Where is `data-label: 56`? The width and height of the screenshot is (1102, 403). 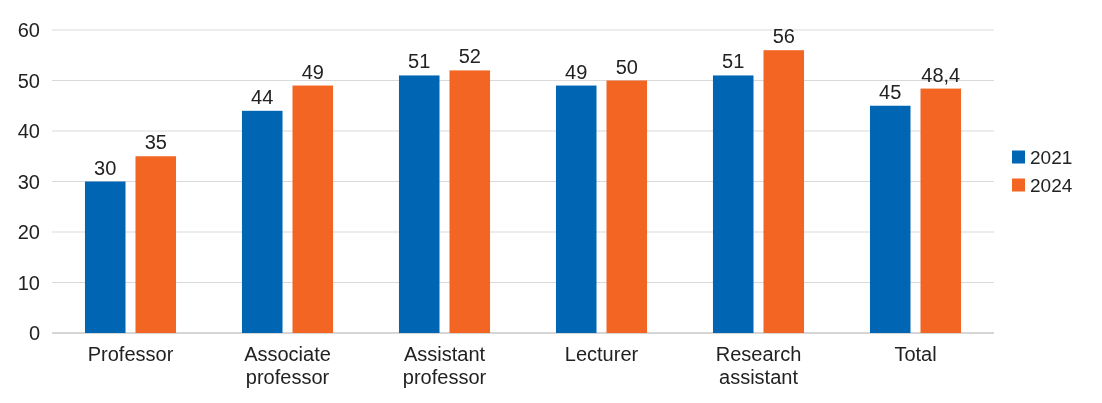
data-label: 56 is located at coordinates (783, 36).